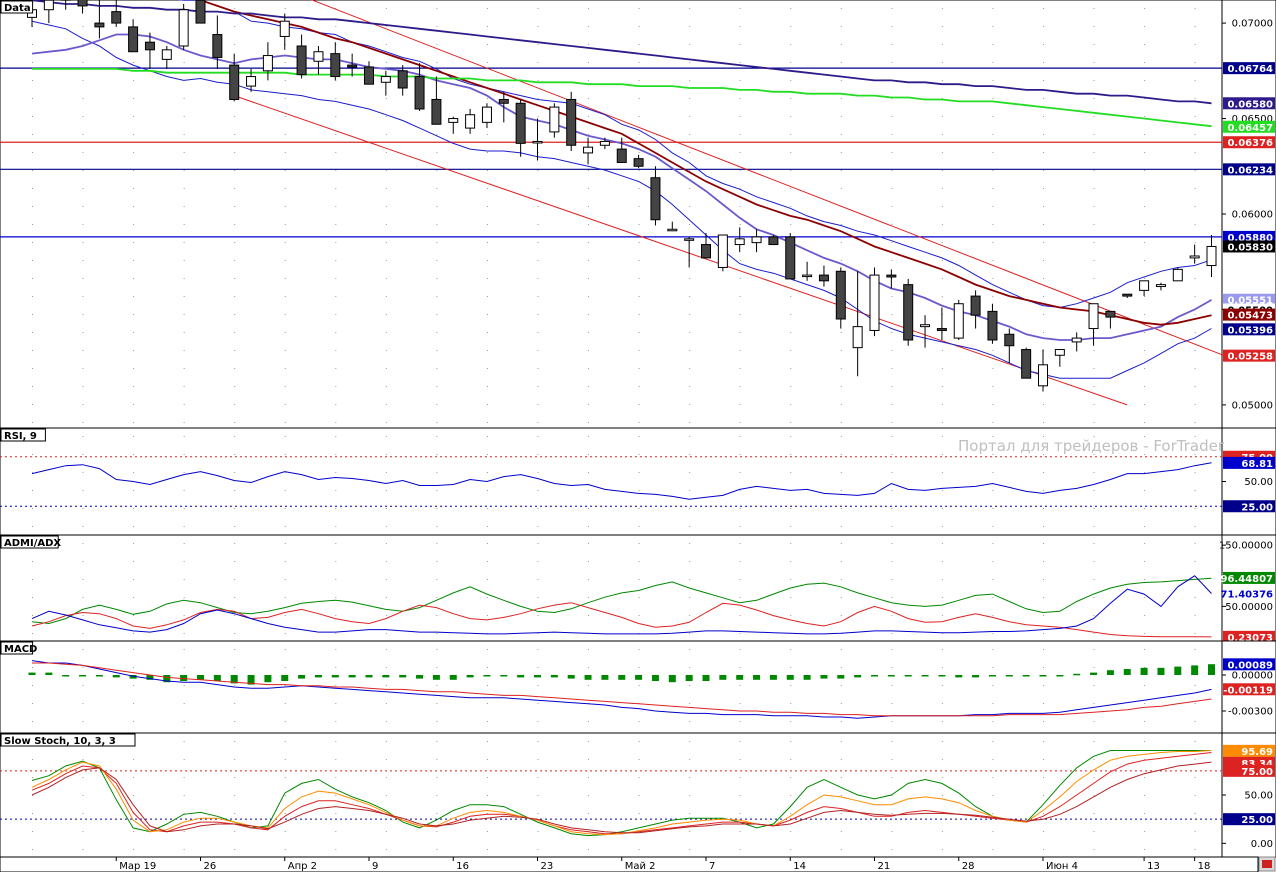 Image resolution: width=1276 pixels, height=872 pixels. I want to click on price-label-bg, so click(1249, 506).